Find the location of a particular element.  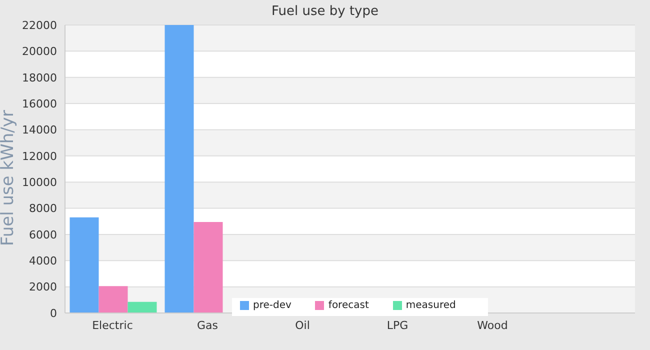

y-tick-label: 12000 is located at coordinates (39, 156).